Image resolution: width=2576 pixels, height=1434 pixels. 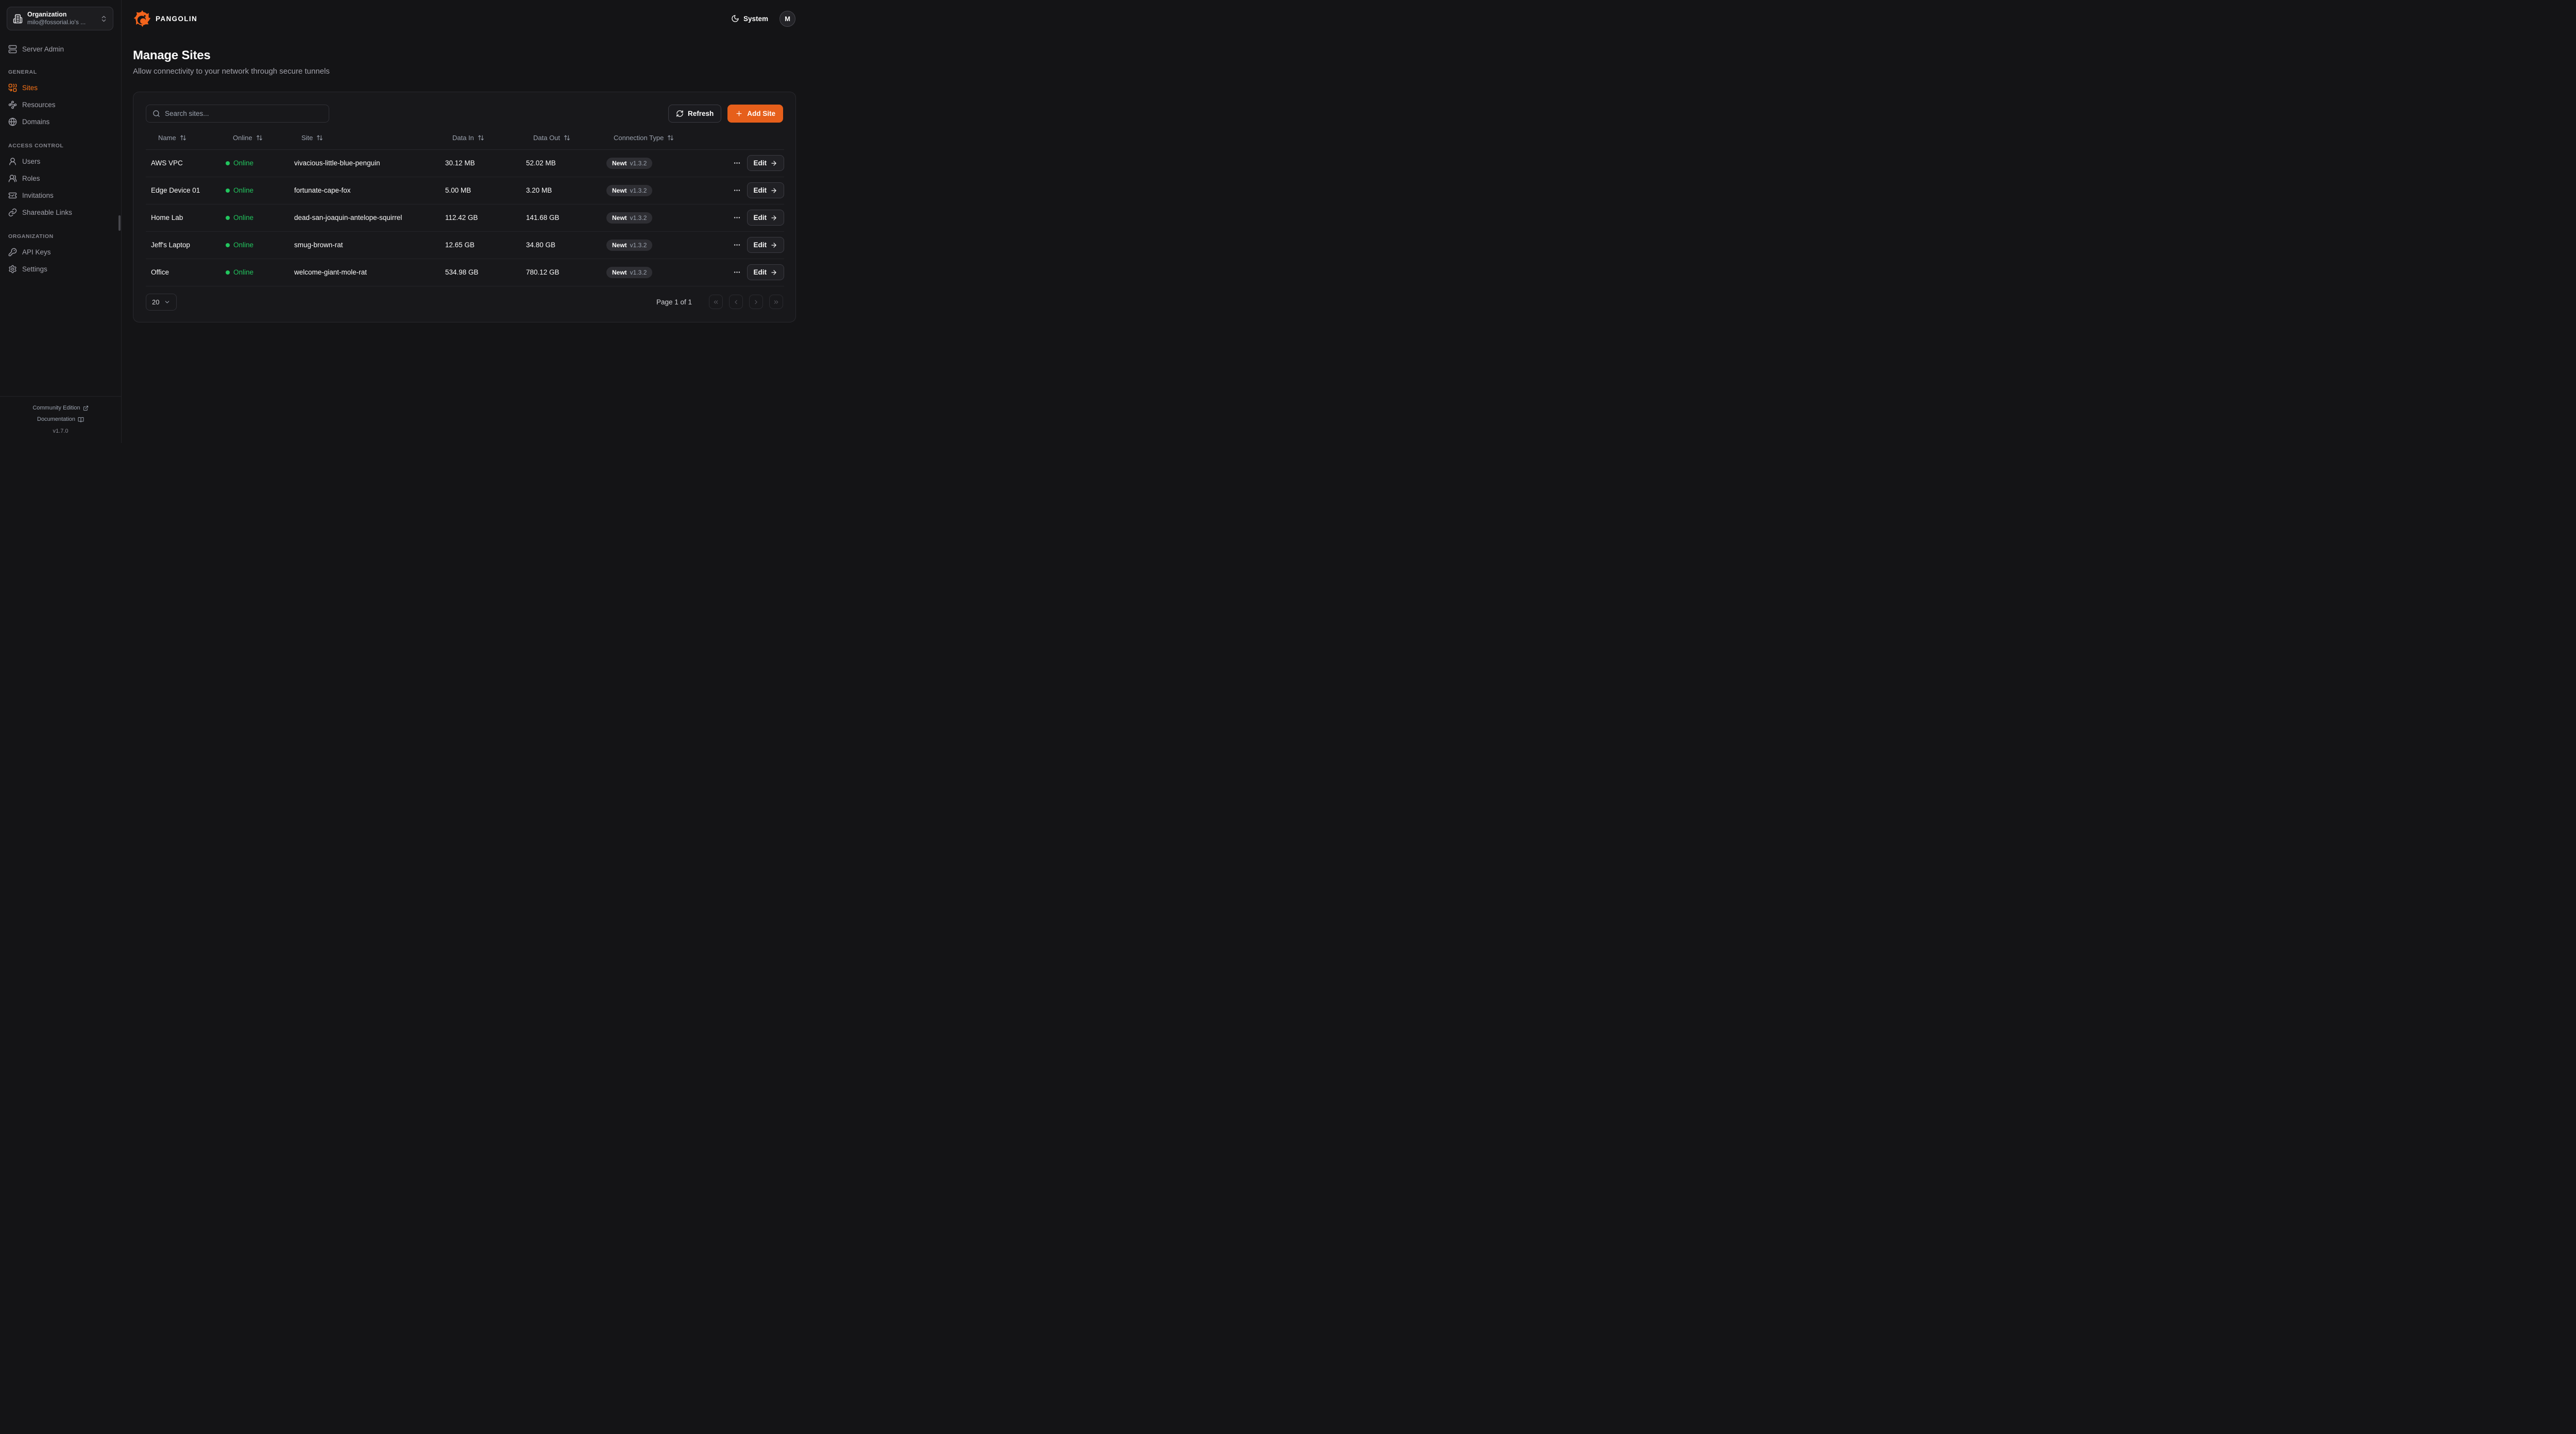 What do you see at coordinates (47, 14) in the screenshot?
I see `org-switcher-title: Organization` at bounding box center [47, 14].